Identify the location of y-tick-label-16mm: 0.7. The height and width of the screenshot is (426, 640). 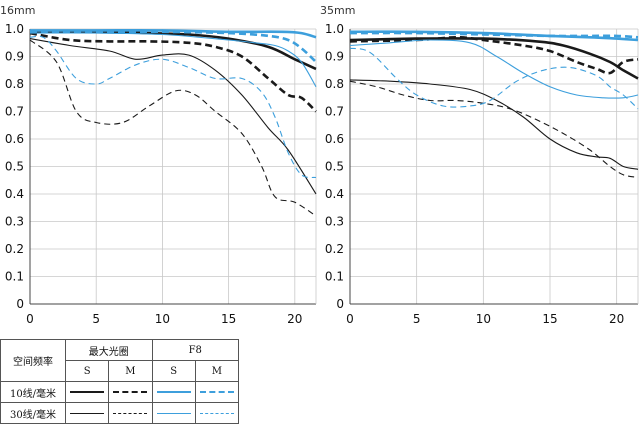
(14, 112).